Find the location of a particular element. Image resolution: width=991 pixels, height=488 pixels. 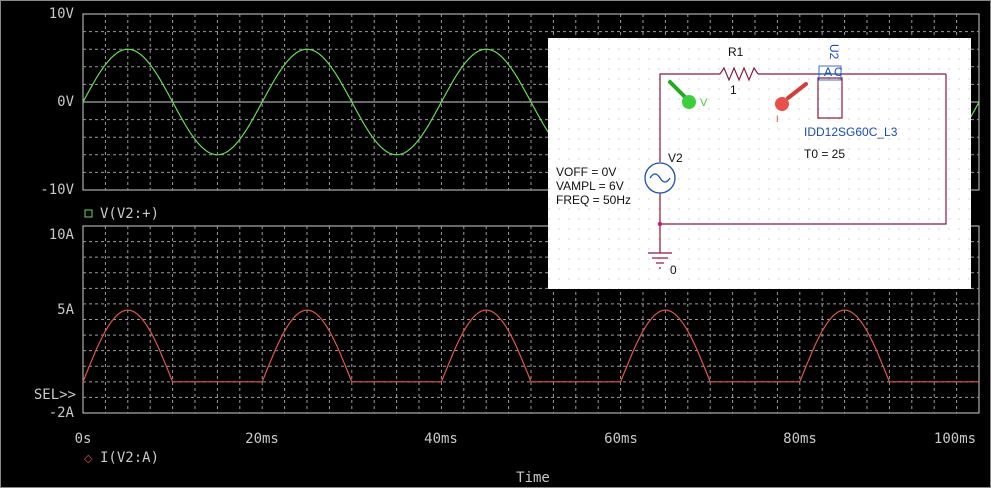

current-probe-label: I is located at coordinates (777, 119).